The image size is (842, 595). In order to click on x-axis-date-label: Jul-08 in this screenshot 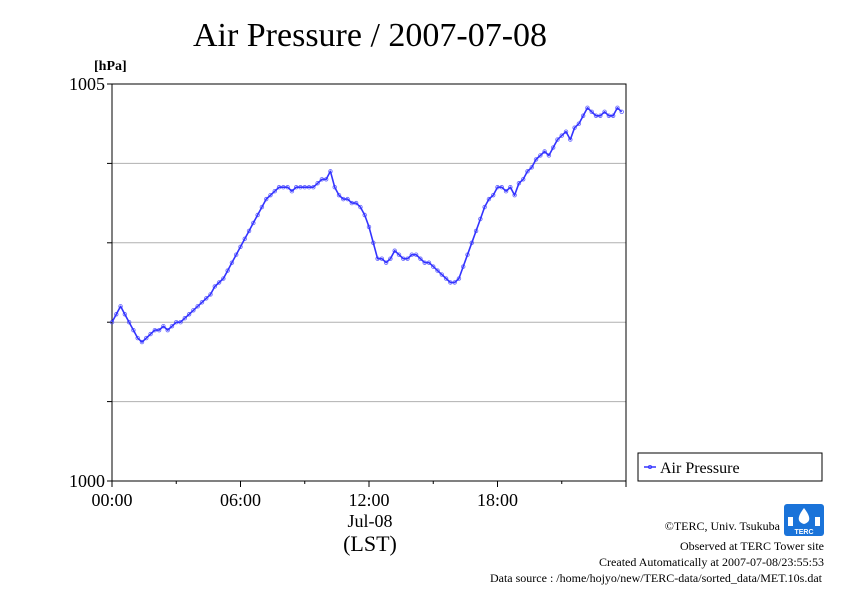, I will do `click(370, 521)`.